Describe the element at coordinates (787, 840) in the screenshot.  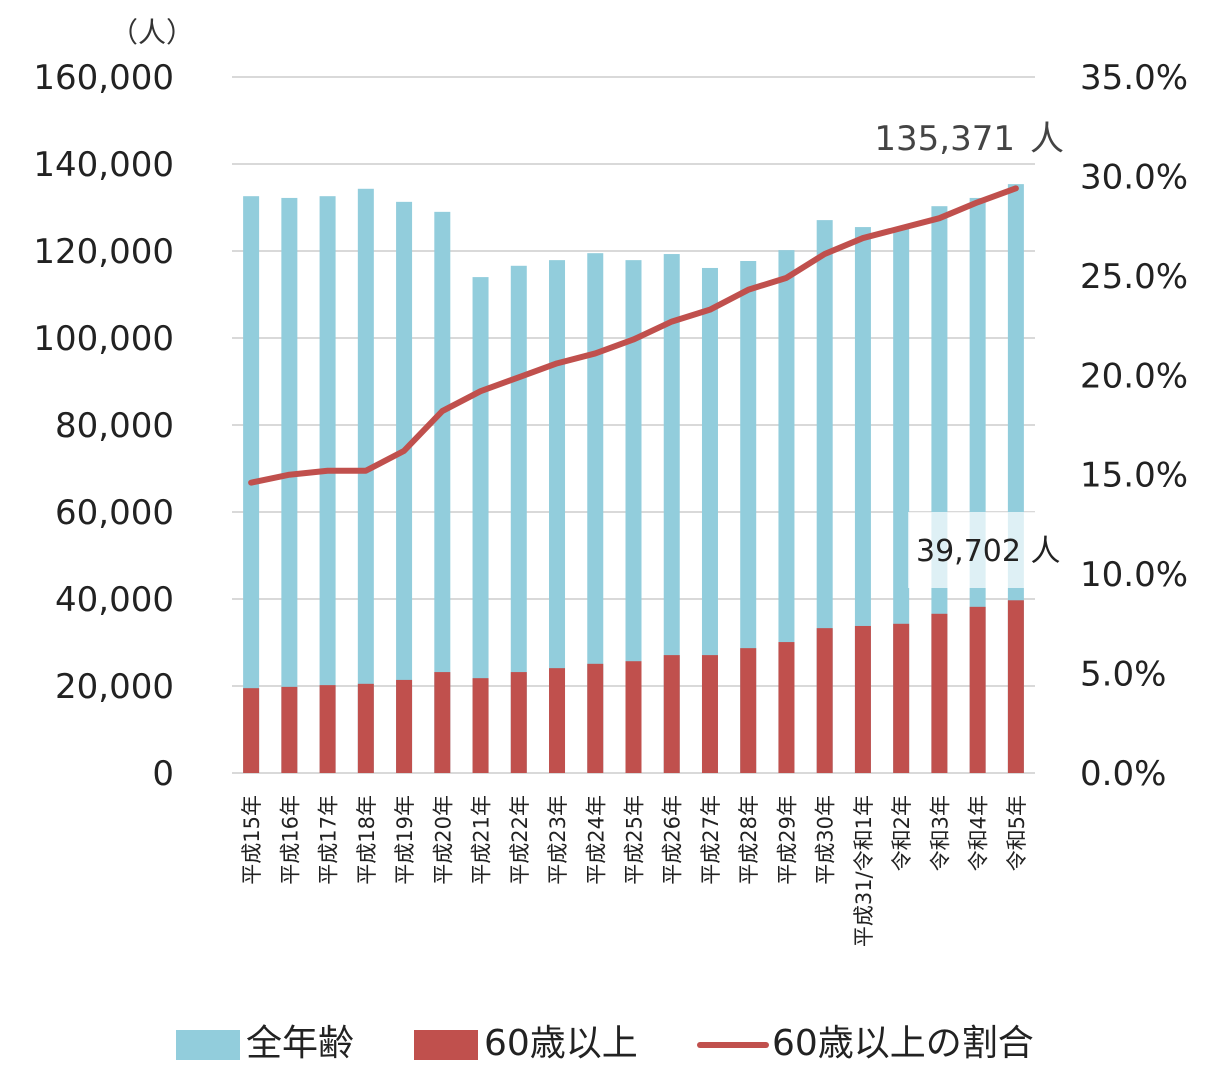
I see `x-tick-label: 平成29年` at that location.